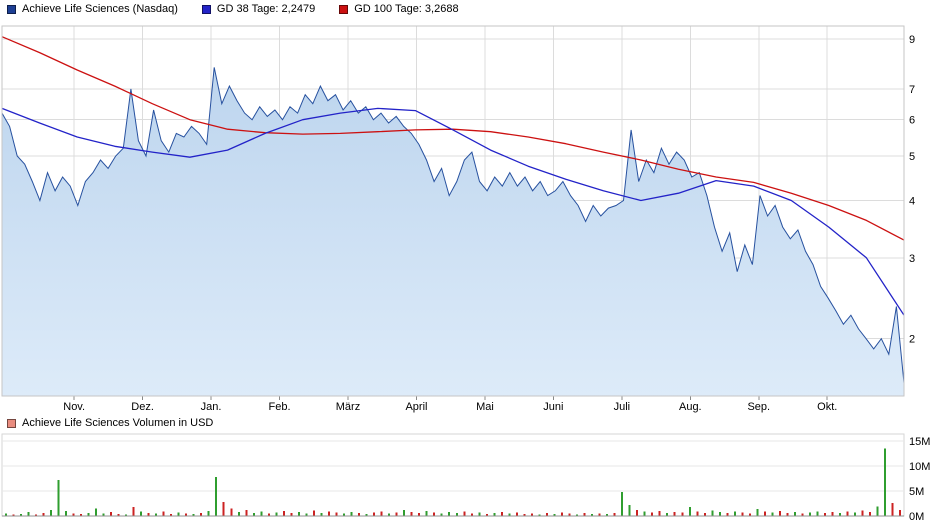 The width and height of the screenshot is (940, 526). What do you see at coordinates (206, 9) in the screenshot?
I see `ma38-swatch-icon` at bounding box center [206, 9].